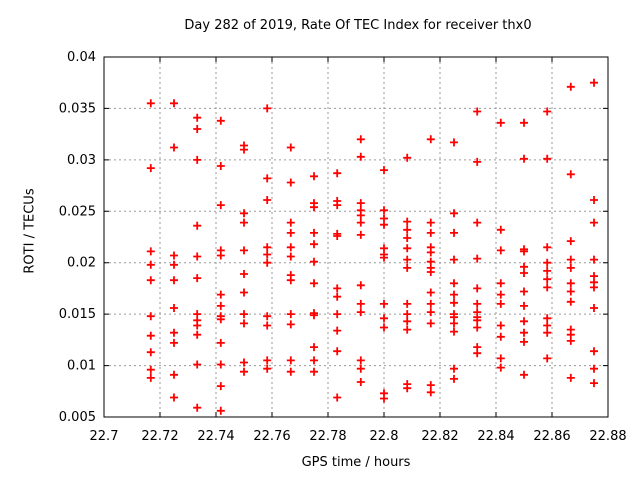 The width and height of the screenshot is (640, 480). I want to click on y-tick-label: 0.005, so click(77, 417).